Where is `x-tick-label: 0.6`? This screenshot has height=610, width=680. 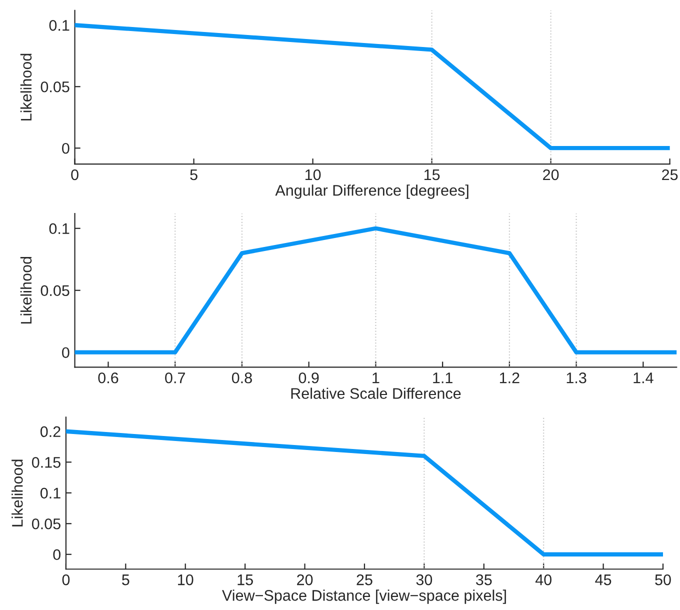
x-tick-label: 0.6 is located at coordinates (108, 378).